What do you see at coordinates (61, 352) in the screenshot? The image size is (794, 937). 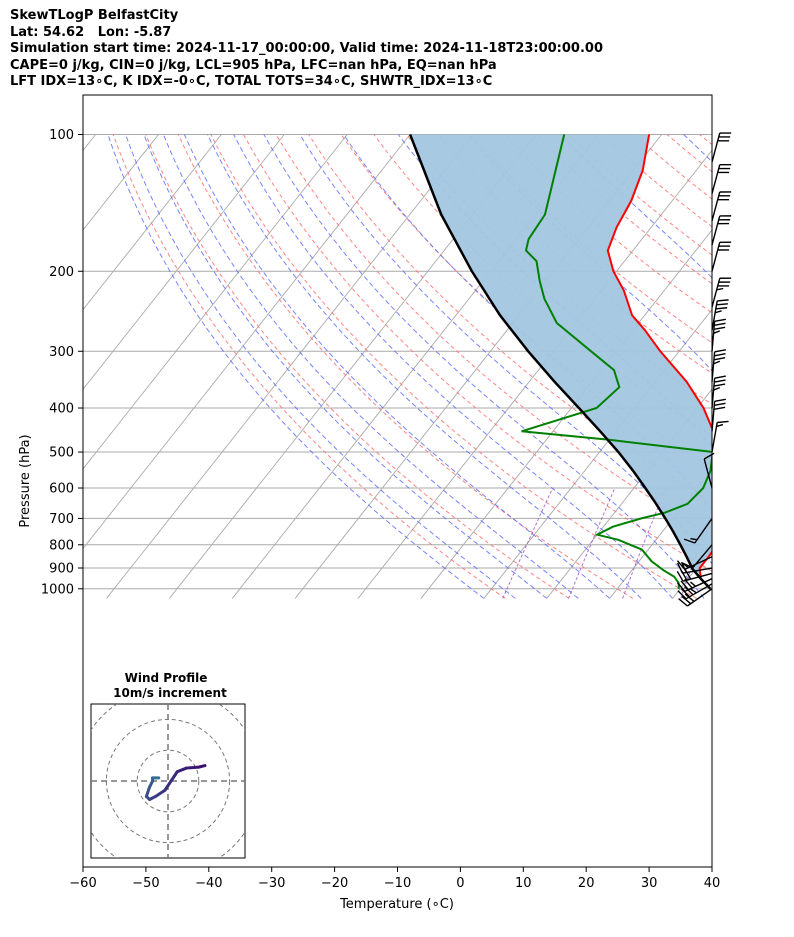 I see `y-tick-label: 300` at bounding box center [61, 352].